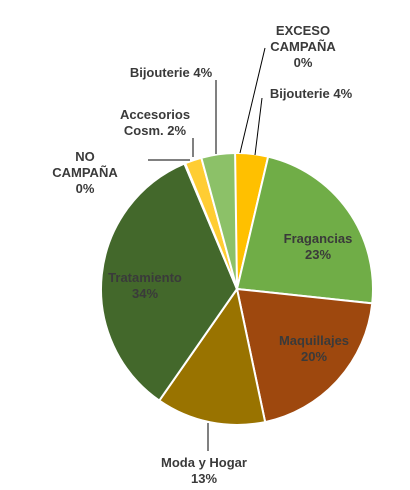  I want to click on data-label: Fragancias 23%, so click(318, 246).